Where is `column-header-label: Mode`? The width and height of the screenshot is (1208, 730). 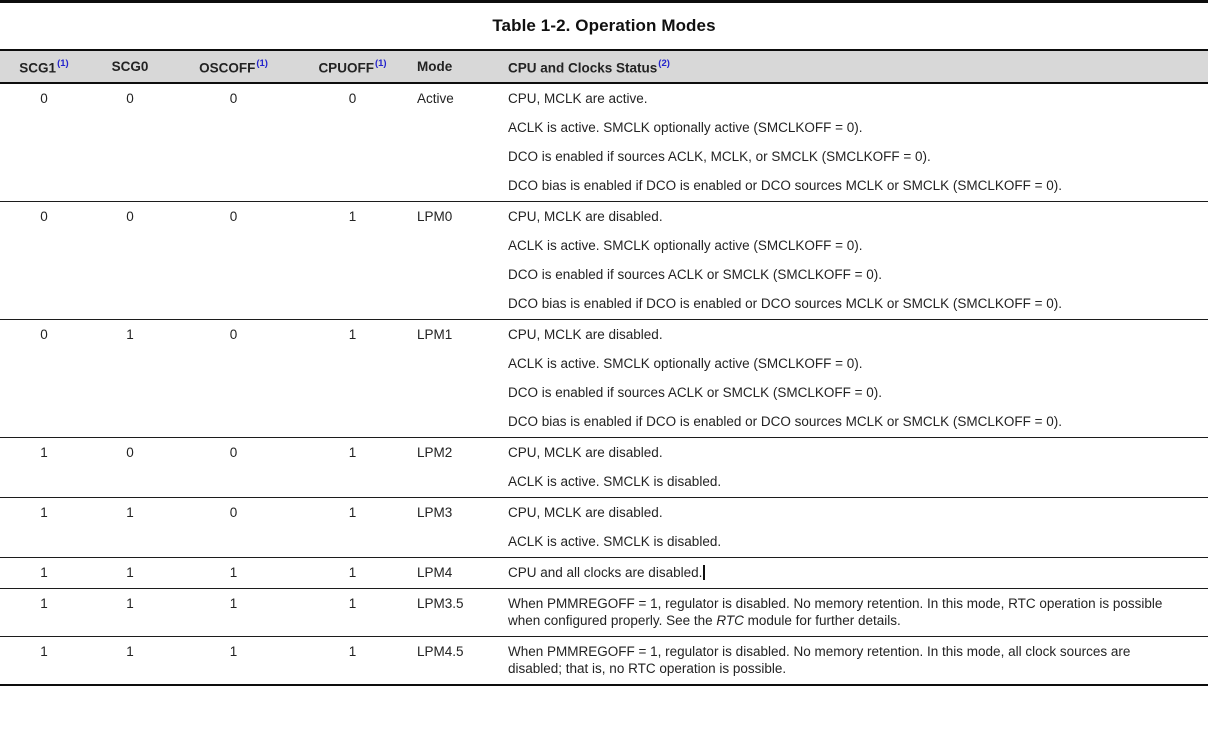 column-header-label: Mode is located at coordinates (435, 66).